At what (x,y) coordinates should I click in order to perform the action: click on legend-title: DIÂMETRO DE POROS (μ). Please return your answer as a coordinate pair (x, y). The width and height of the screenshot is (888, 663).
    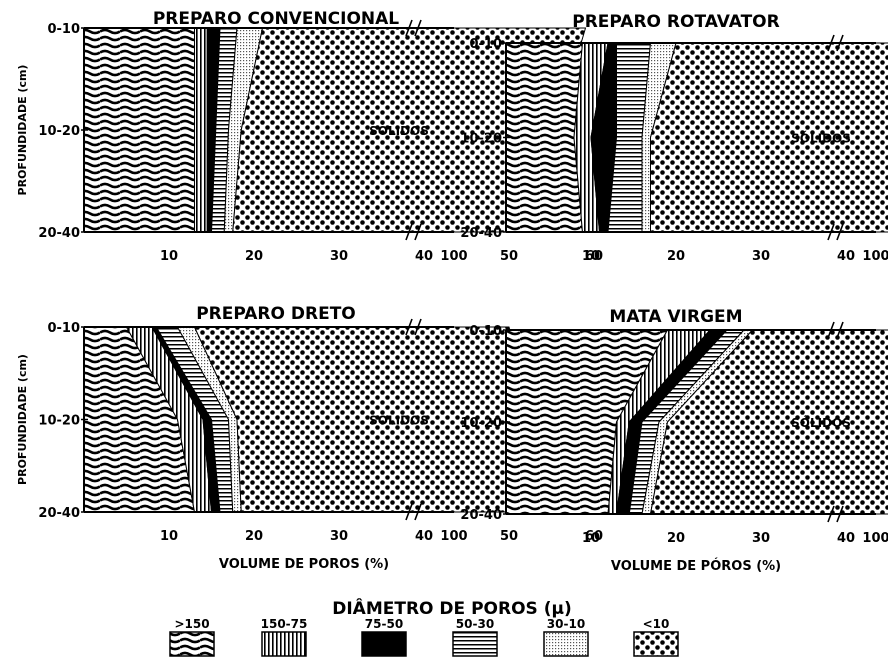
    Looking at the image, I should click on (452, 608).